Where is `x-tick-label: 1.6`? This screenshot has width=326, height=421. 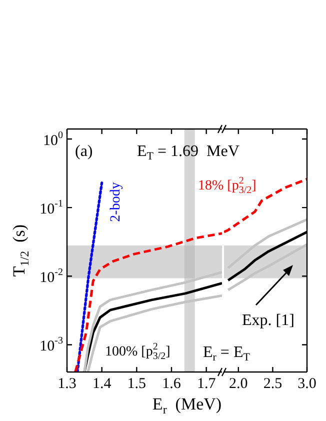 x-tick-label: 1.6 is located at coordinates (172, 384).